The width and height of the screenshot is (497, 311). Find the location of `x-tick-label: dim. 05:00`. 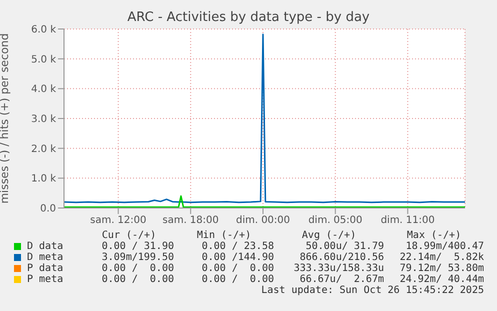

x-tick-label: dim. 05:00 is located at coordinates (335, 220).